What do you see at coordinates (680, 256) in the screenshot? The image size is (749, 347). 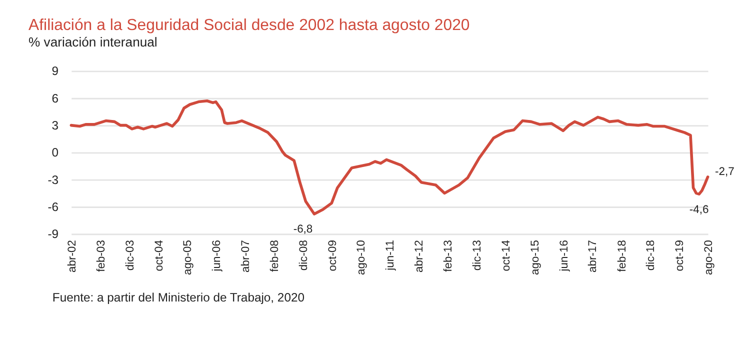 I see `x-tick-label: oct-19` at bounding box center [680, 256].